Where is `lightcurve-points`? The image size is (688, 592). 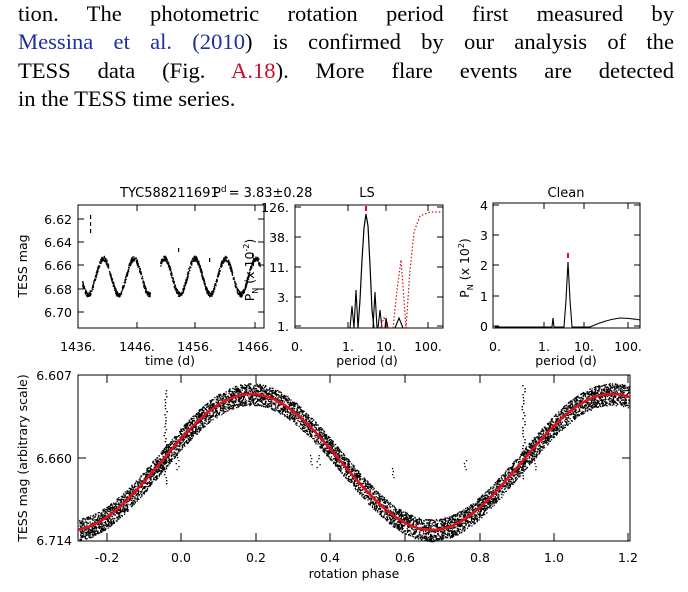
lightcurve-points is located at coordinates (171, 276).